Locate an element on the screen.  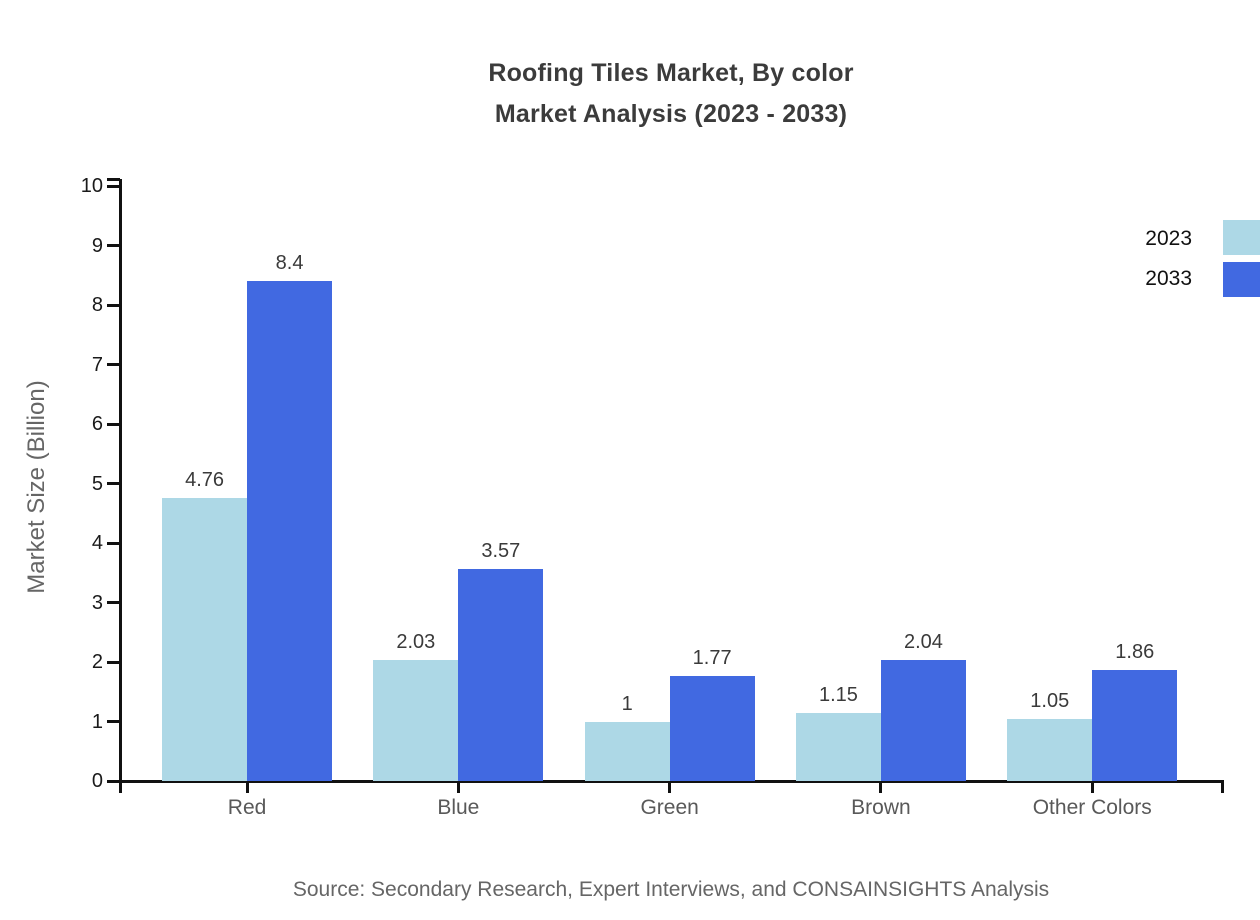
legend-swatch-2023 is located at coordinates (1241, 237).